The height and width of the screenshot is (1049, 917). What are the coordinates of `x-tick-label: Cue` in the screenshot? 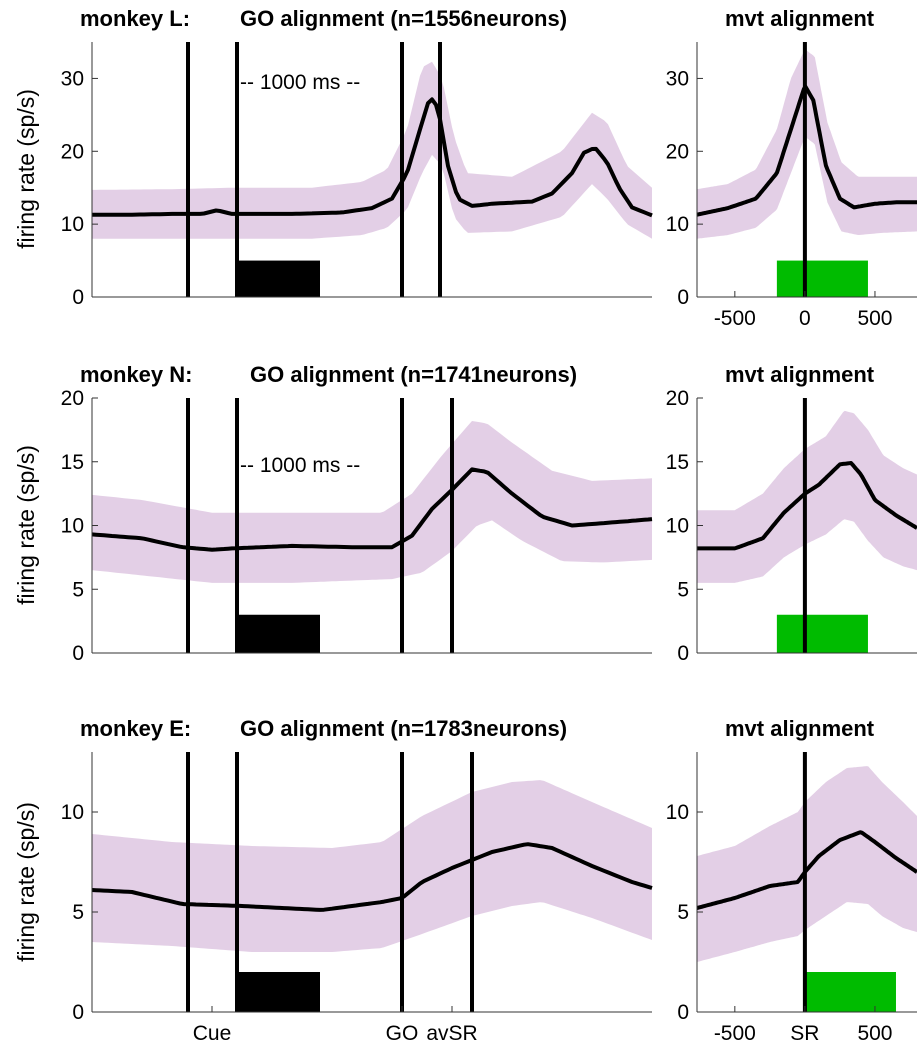 It's located at (212, 1033).